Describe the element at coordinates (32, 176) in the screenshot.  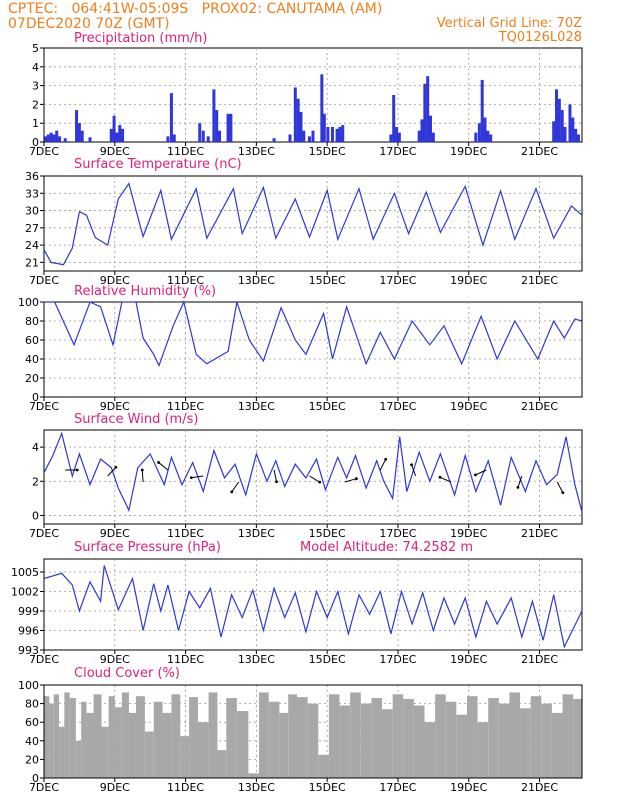
I see `y-tick-label: 36` at that location.